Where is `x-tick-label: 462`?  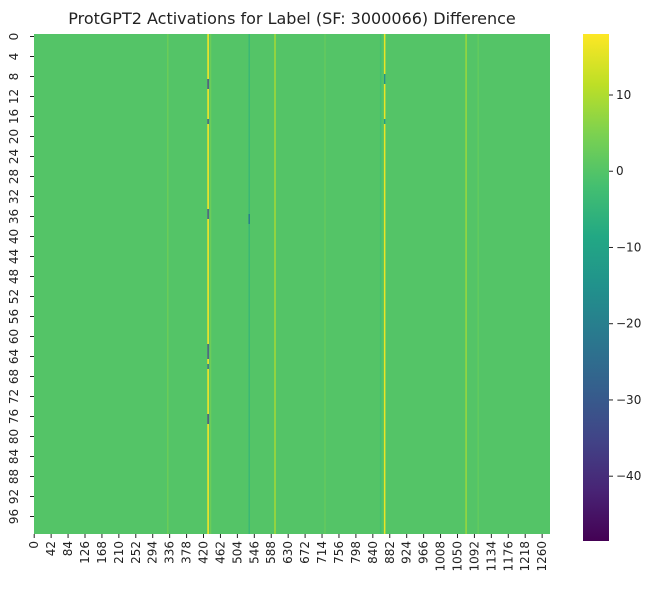 x-tick-label: 462 is located at coordinates (220, 552).